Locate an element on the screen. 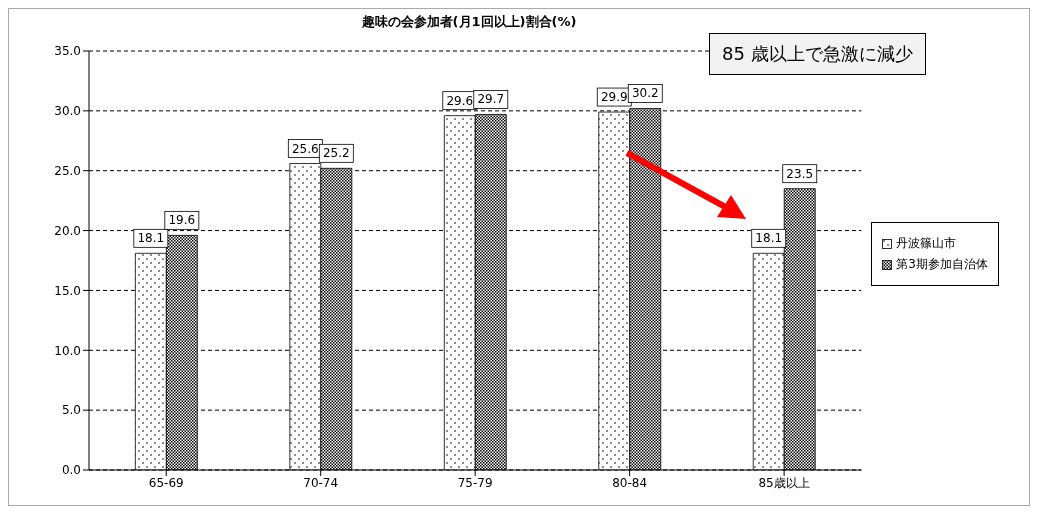  data-label: 19.6 is located at coordinates (182, 220).